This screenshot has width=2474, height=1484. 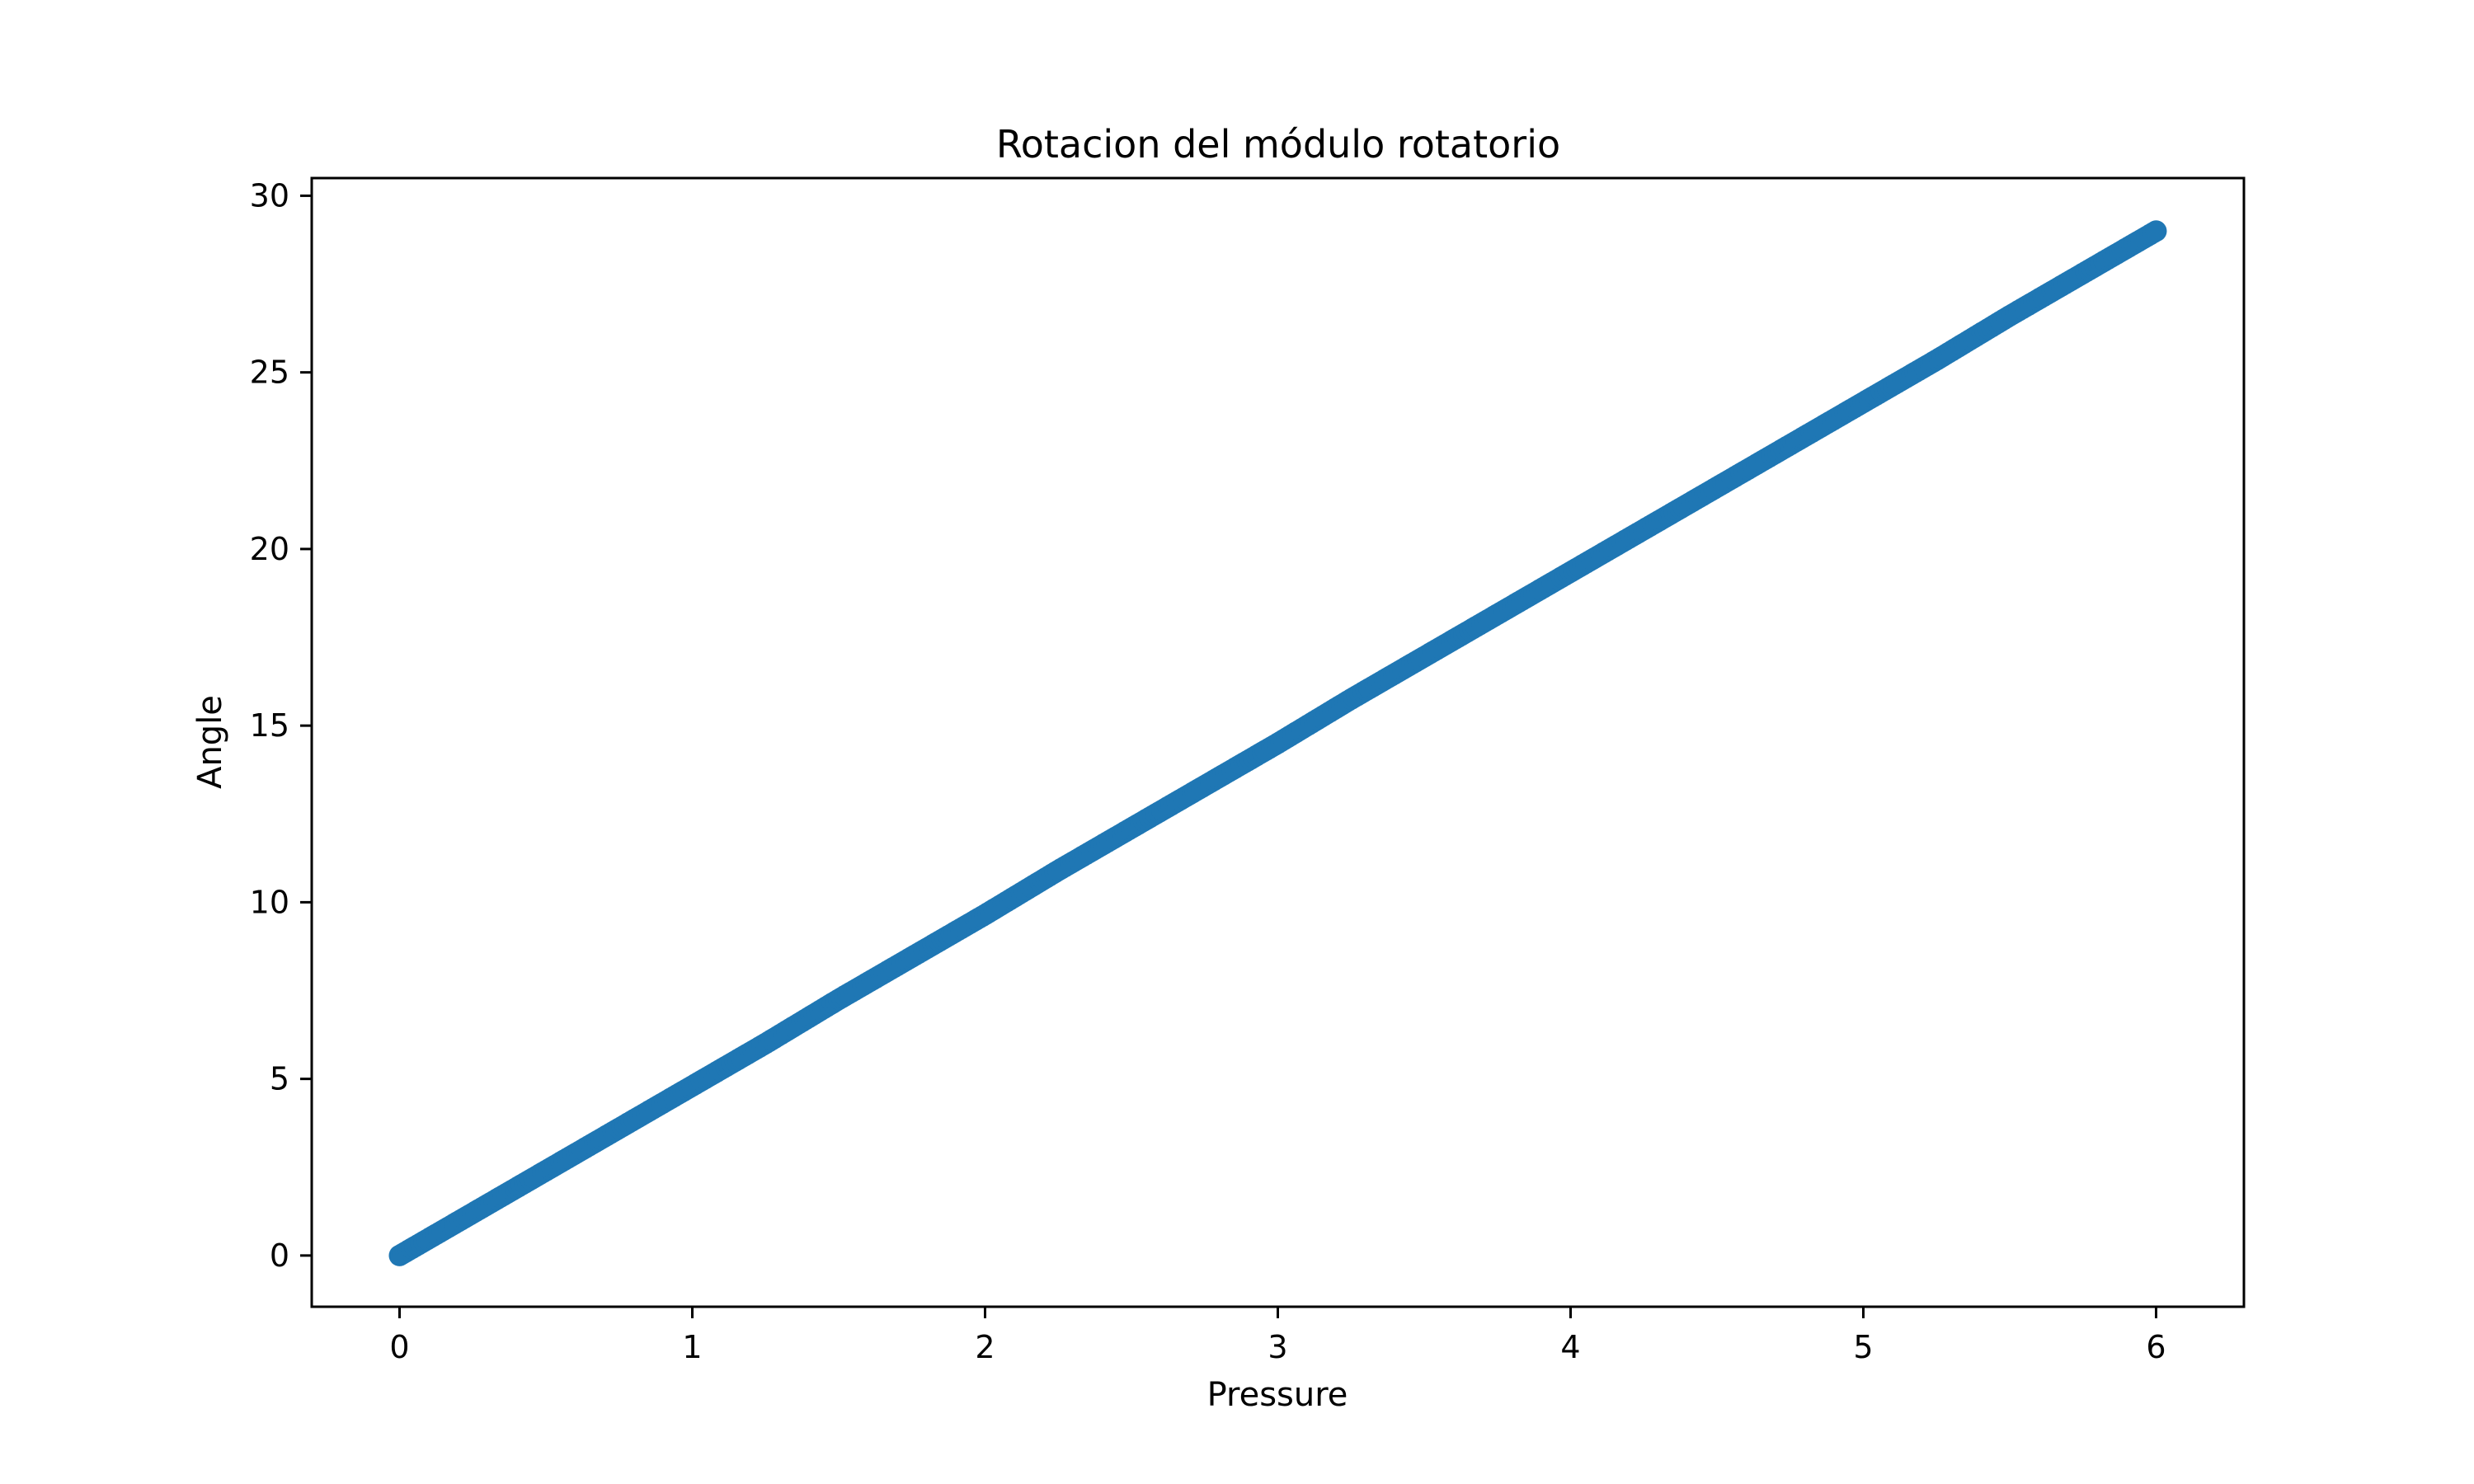 I want to click on x-axis: 0 1 2 3 4 5 6, so click(x=1277, y=1336).